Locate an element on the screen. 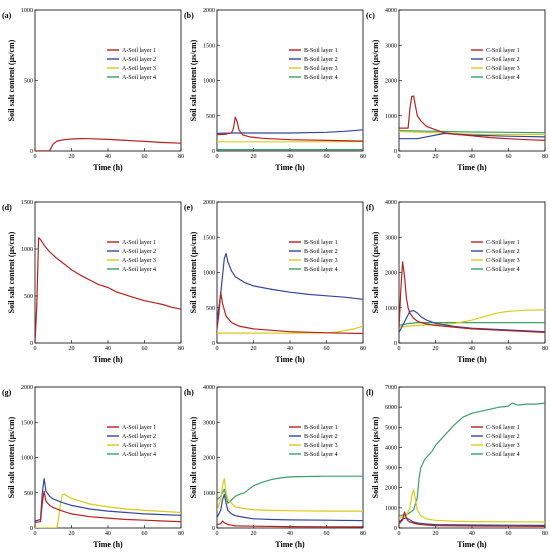 The width and height of the screenshot is (550, 560). y-tick-label: 6000 is located at coordinates (391, 408).